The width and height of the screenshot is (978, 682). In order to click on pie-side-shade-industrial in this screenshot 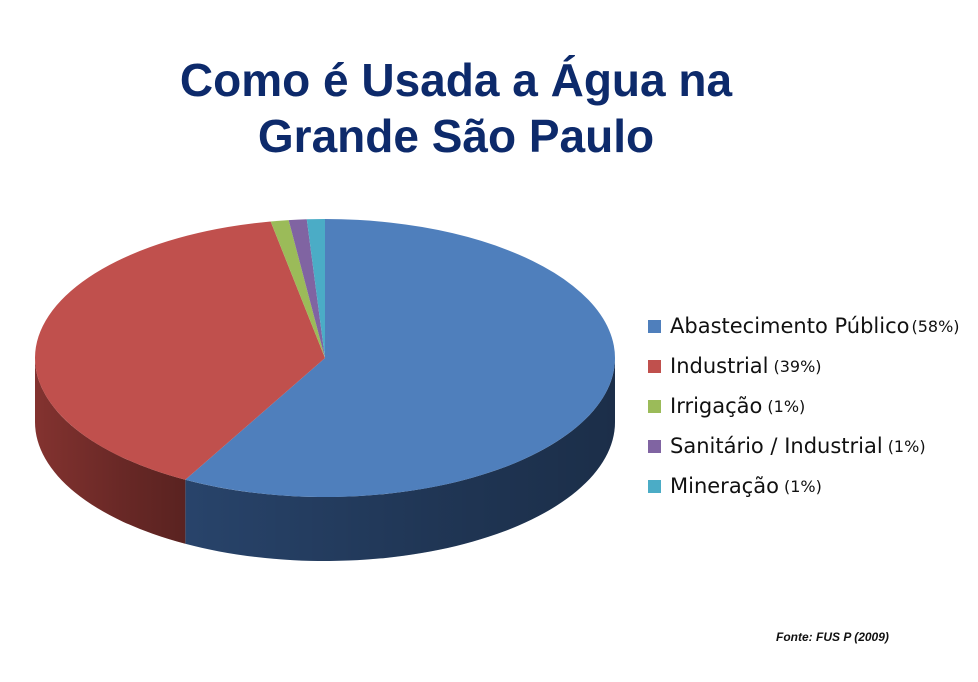, I will do `click(110, 451)`.